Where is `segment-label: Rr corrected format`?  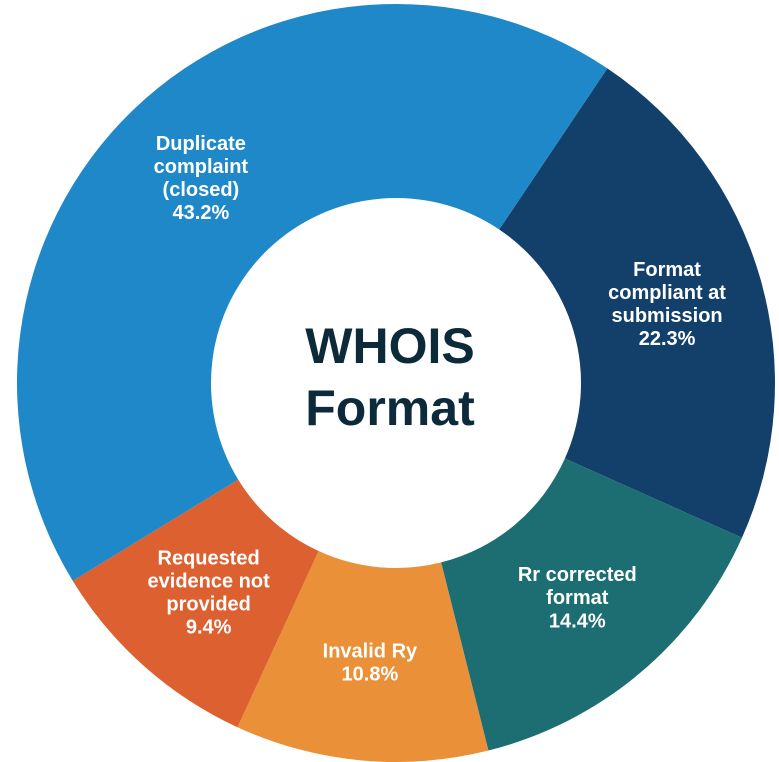 segment-label: Rr corrected format is located at coordinates (577, 586).